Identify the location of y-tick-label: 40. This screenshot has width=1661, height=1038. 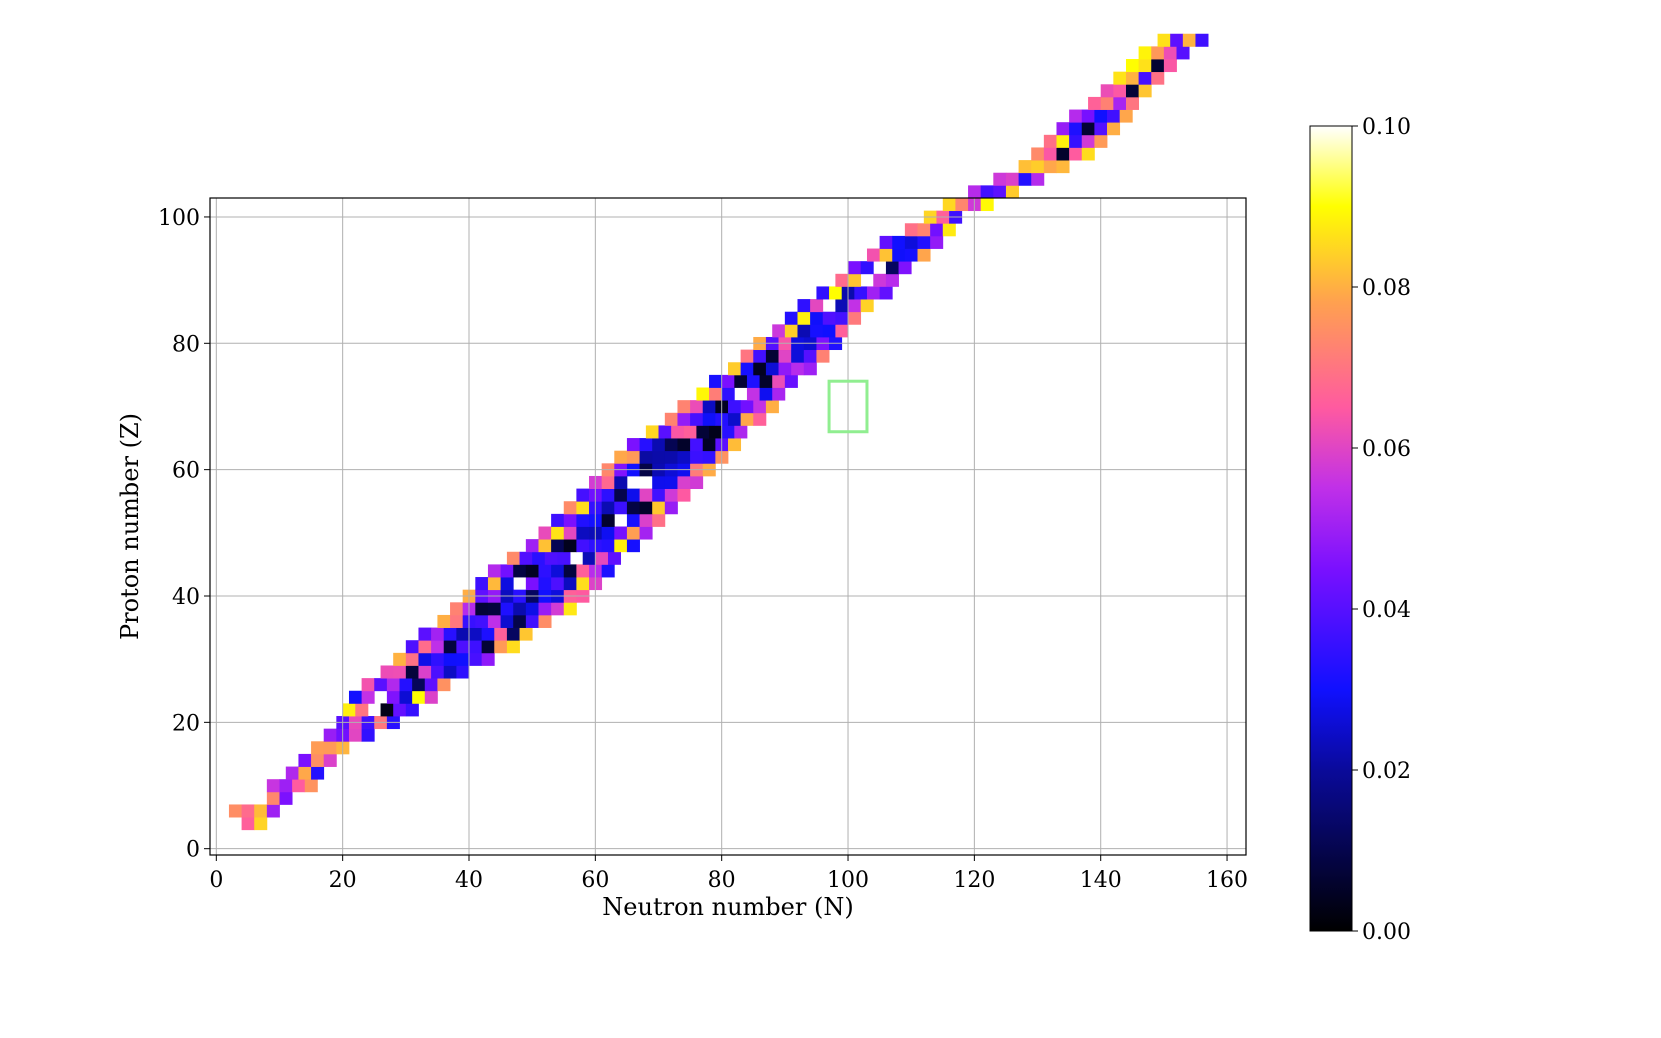
(186, 597).